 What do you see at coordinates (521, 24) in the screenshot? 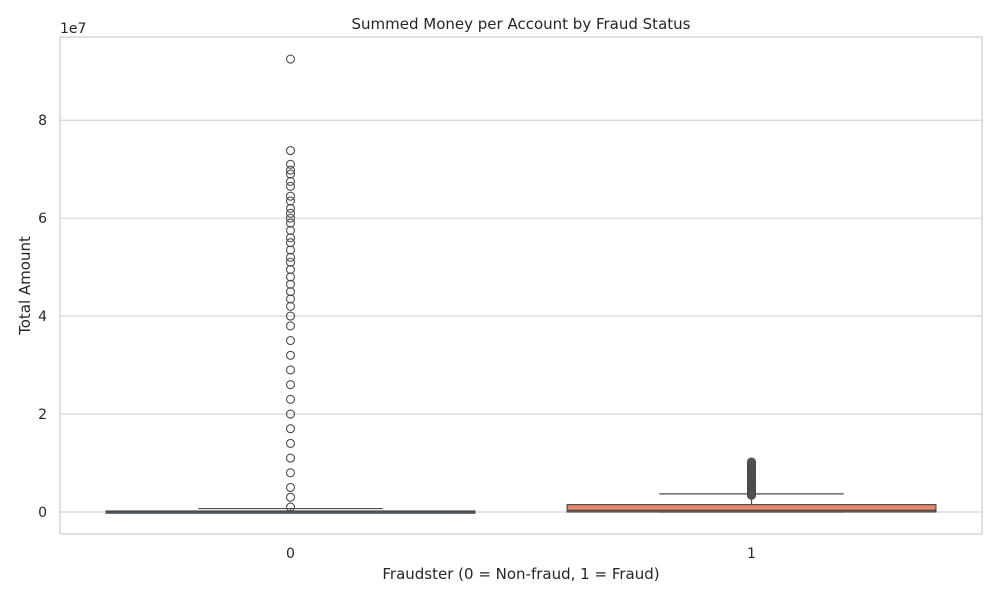
I see `chart-title: Summed Money per Account by Fraud Status` at bounding box center [521, 24].